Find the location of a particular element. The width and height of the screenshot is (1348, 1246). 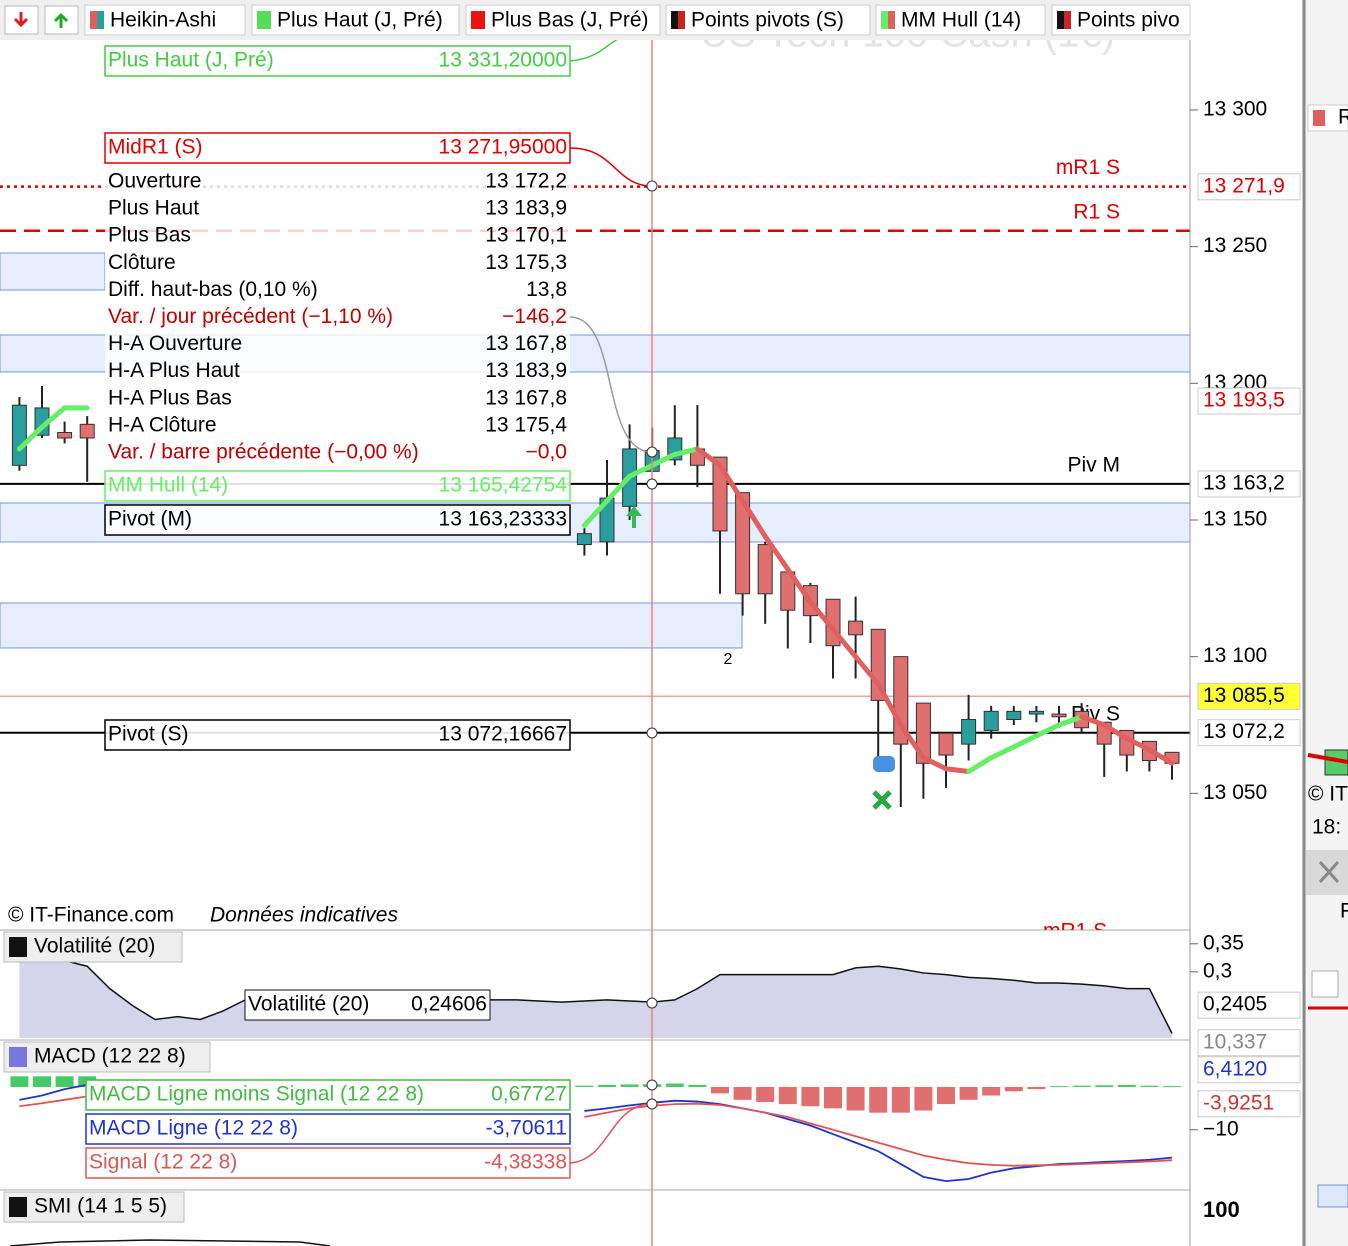

copyright: © IT-Finance.com is located at coordinates (91, 915).